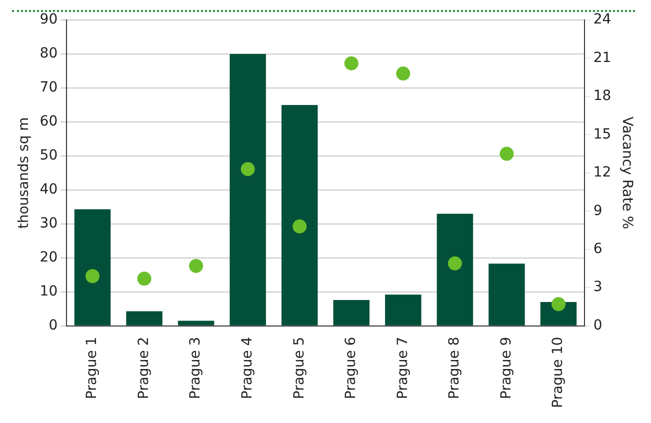  Describe the element at coordinates (49, 224) in the screenshot. I see `y-tick-label: 30` at that location.